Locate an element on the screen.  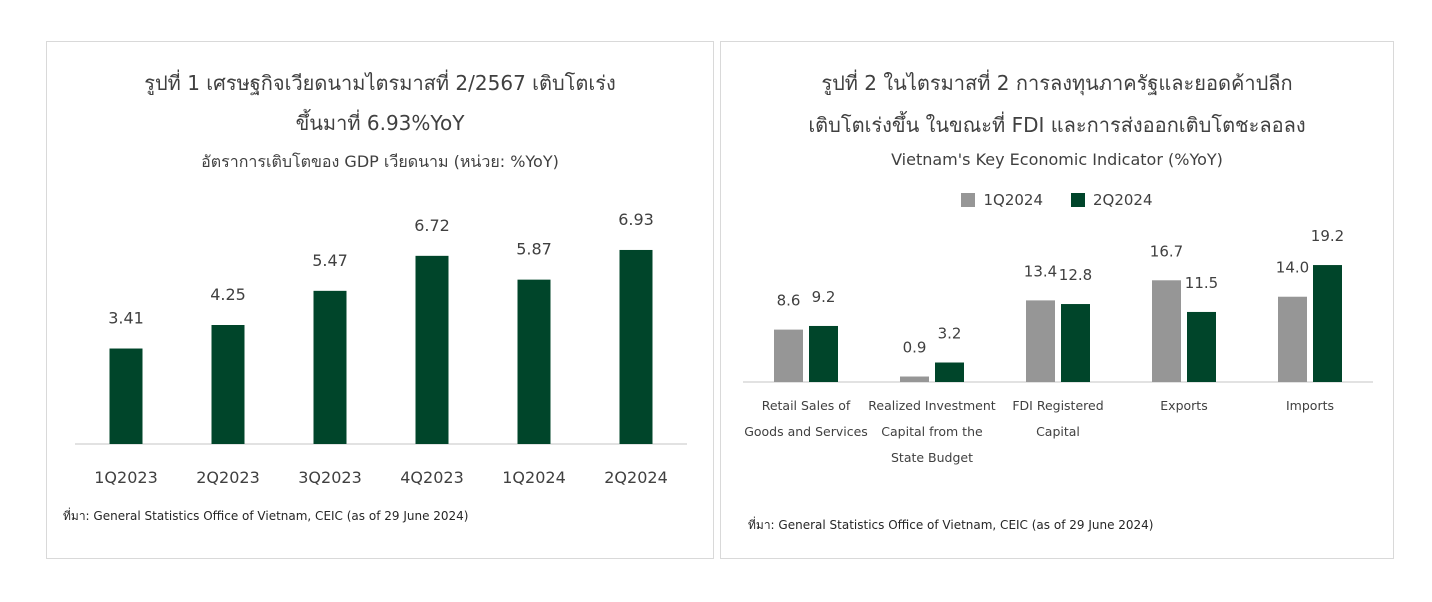
data-label-2Q2024-1: 3.2 is located at coordinates (950, 334).